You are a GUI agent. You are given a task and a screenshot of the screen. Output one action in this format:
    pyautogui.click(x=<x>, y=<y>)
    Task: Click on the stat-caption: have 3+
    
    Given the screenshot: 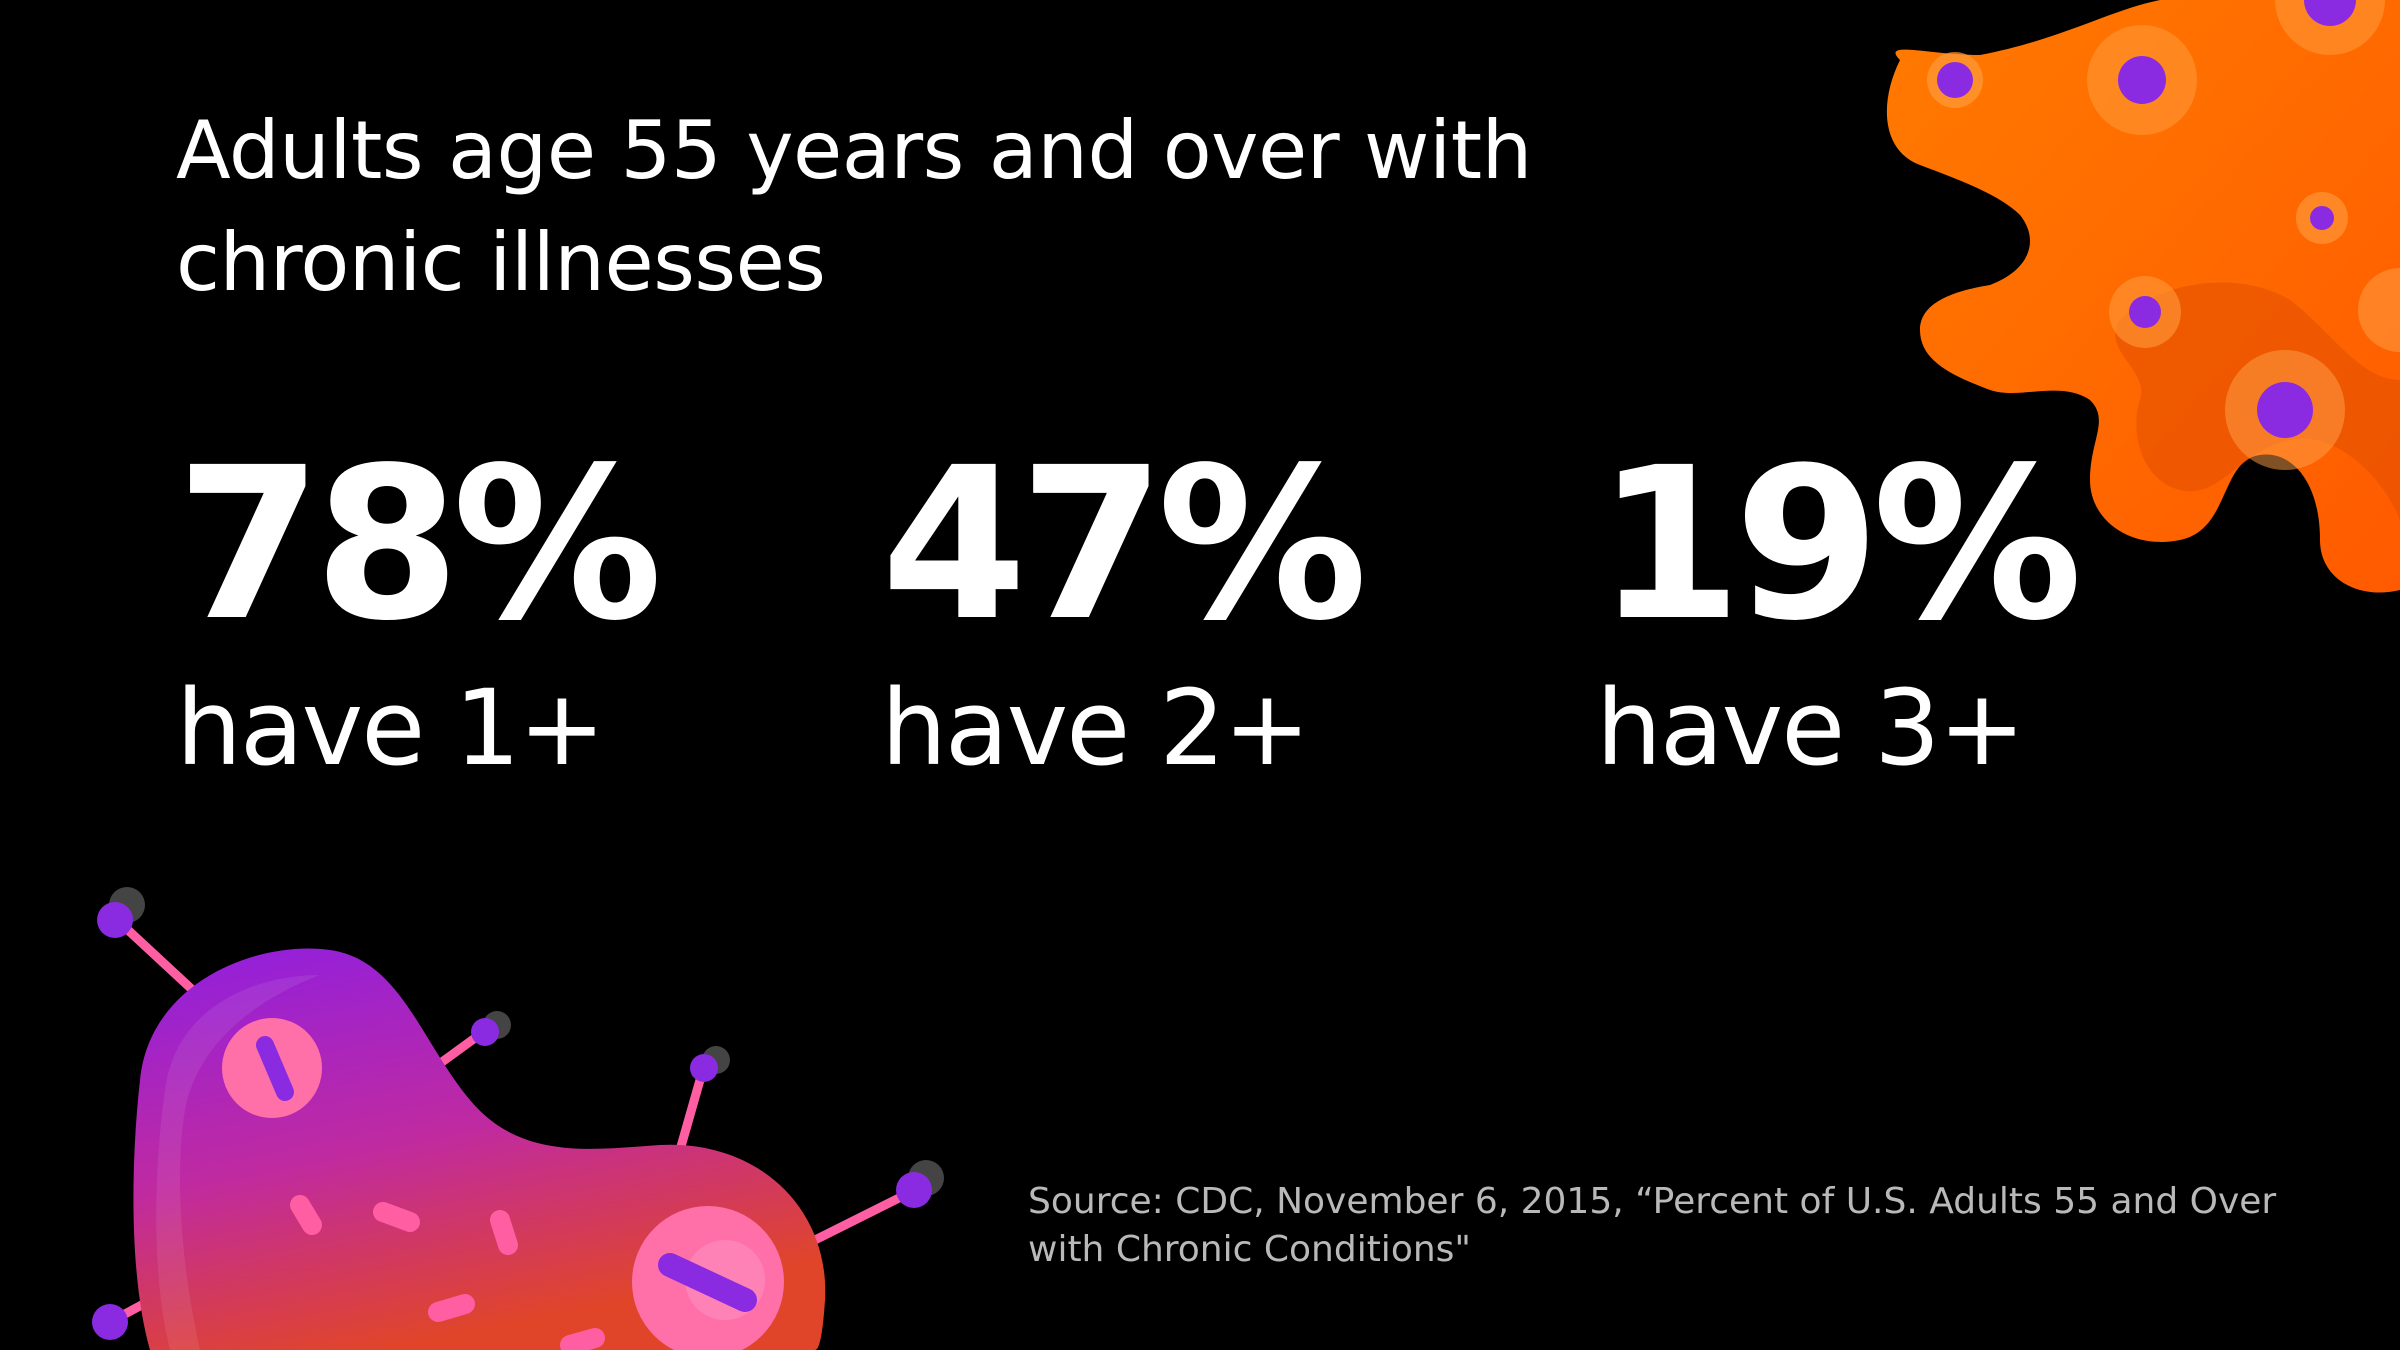 What is the action you would take?
    pyautogui.click(x=1811, y=728)
    